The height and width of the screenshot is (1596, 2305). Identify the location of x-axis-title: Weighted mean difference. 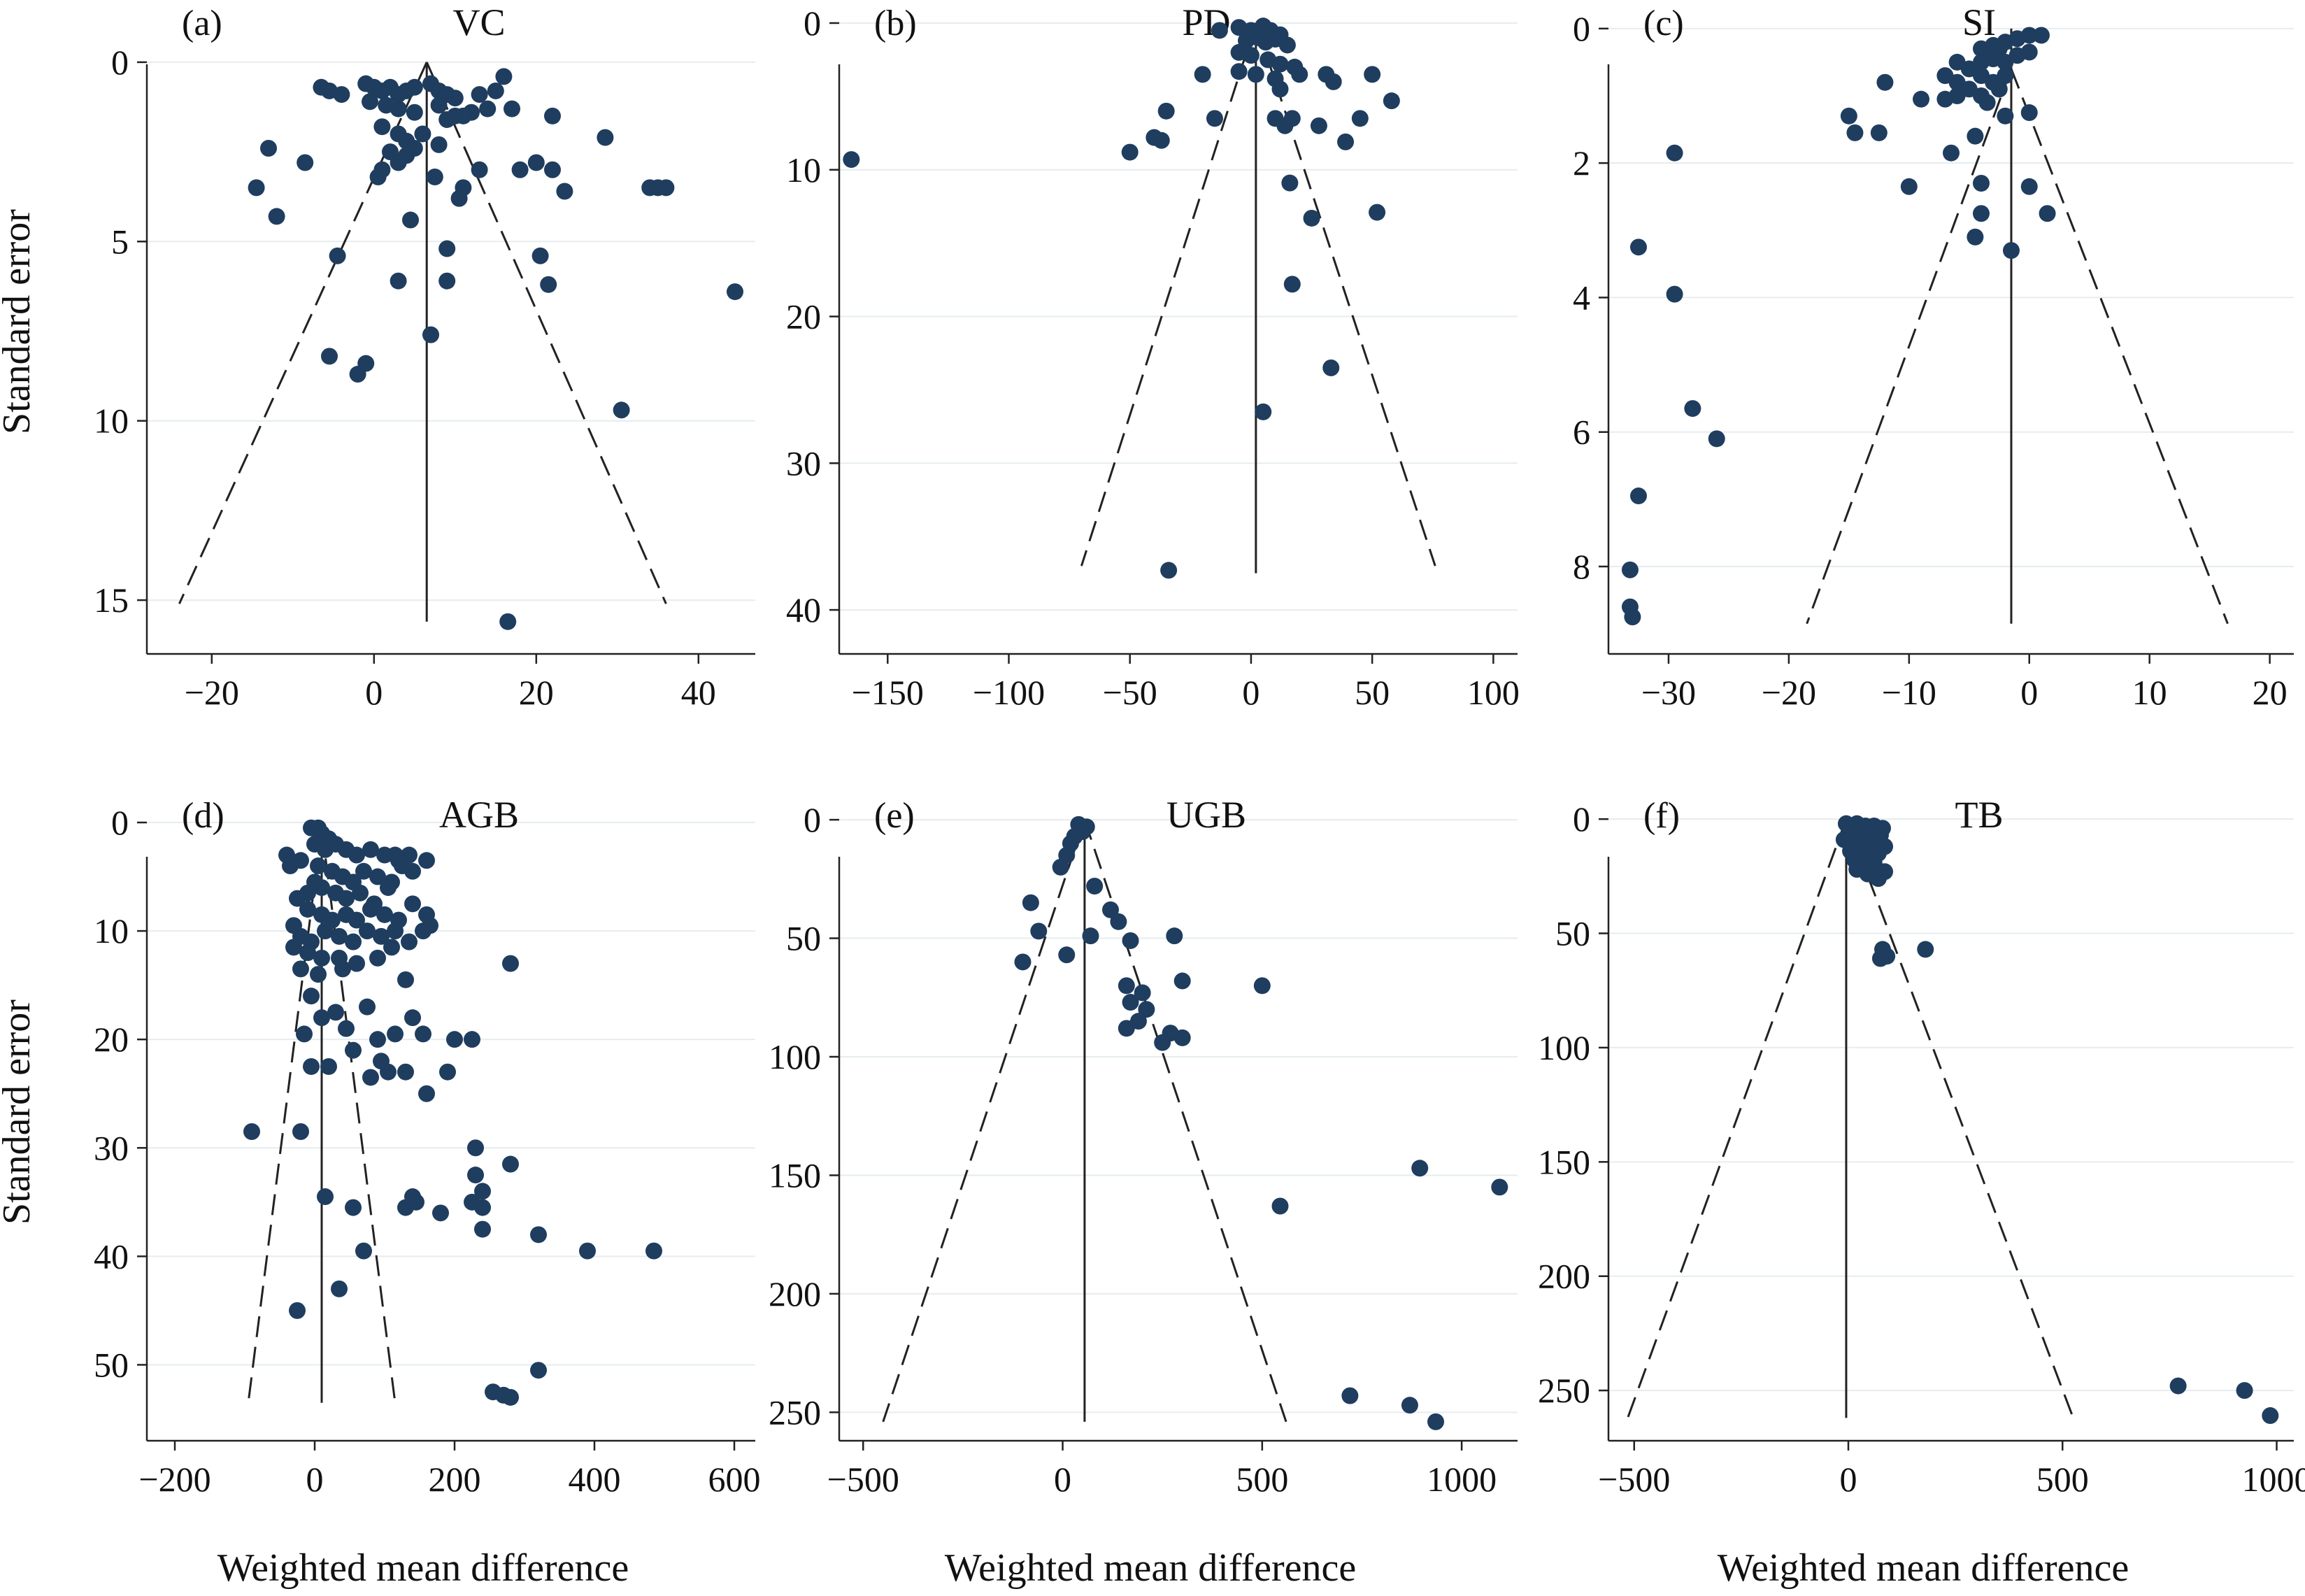
(1151, 1568).